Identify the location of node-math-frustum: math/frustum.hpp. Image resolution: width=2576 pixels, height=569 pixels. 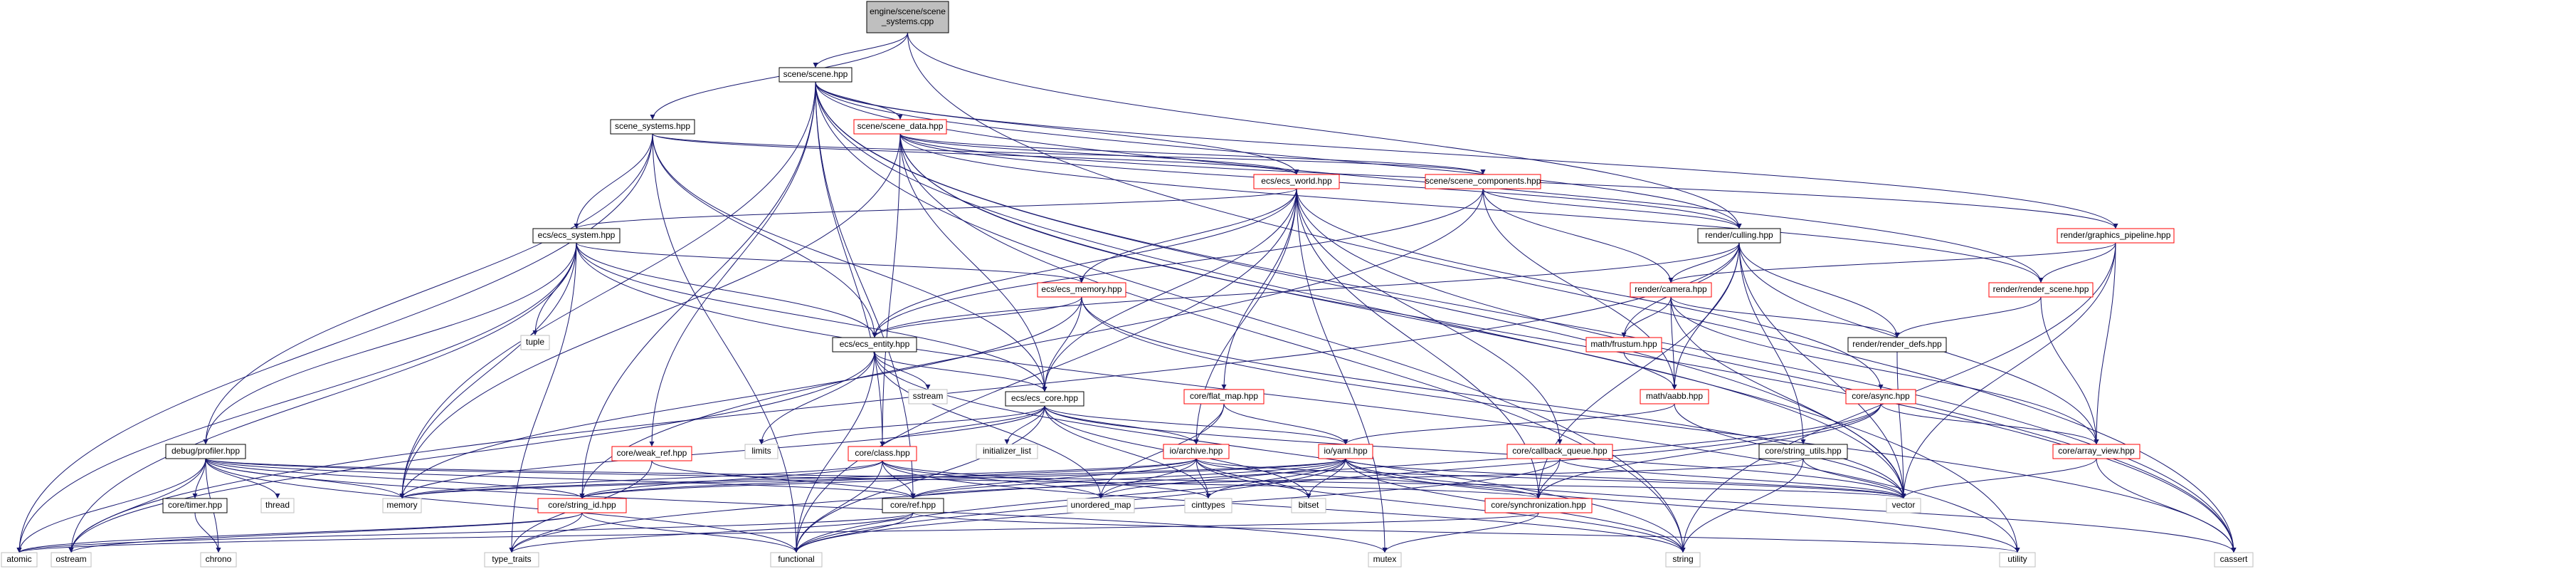
(1624, 345).